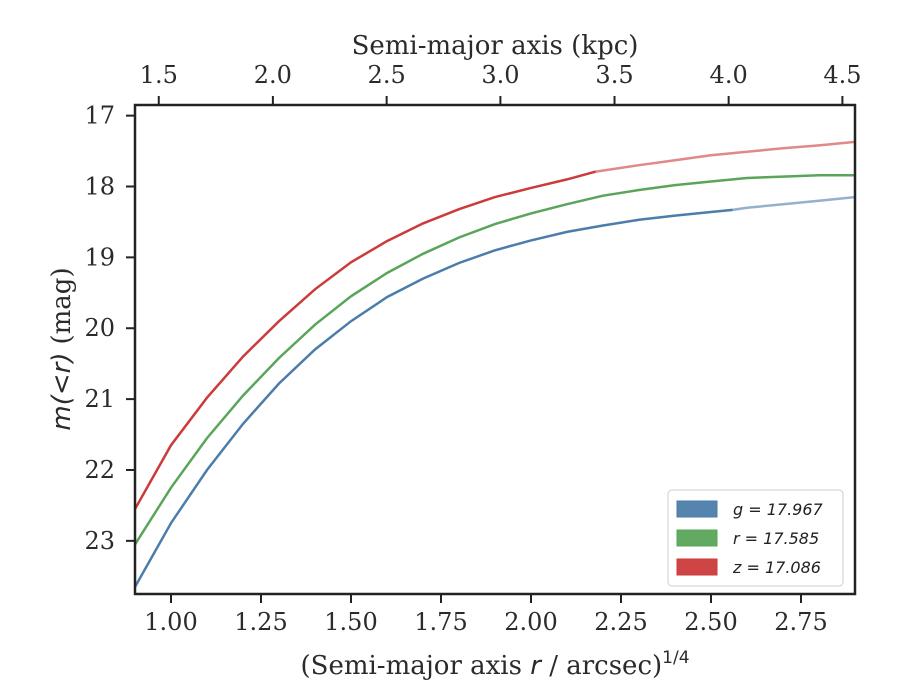  What do you see at coordinates (350, 622) in the screenshot?
I see `x-tick-label: 1.50` at bounding box center [350, 622].